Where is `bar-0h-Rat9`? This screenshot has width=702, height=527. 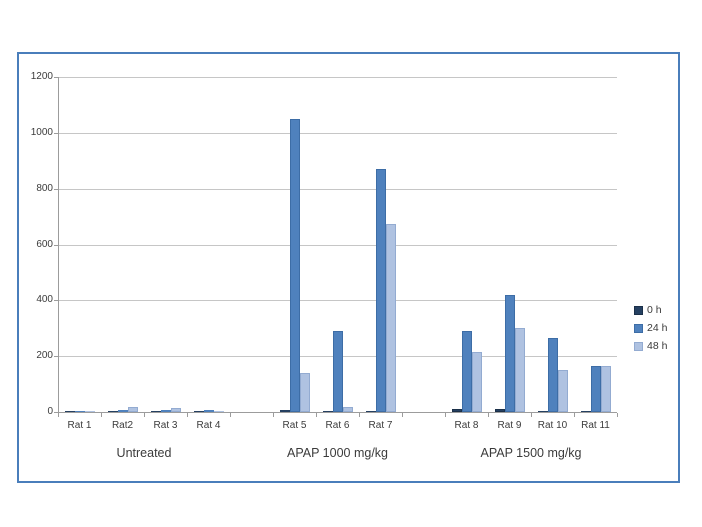 bar-0h-Rat9 is located at coordinates (500, 410).